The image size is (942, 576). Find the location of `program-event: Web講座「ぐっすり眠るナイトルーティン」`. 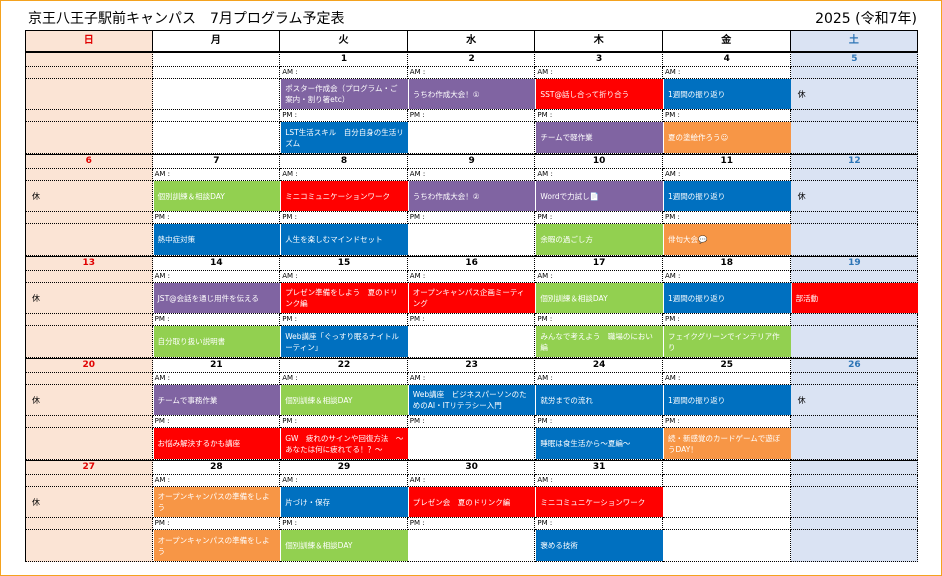

program-event: Web講座「ぐっすり眠るナイトルーティン」 is located at coordinates (344, 341).